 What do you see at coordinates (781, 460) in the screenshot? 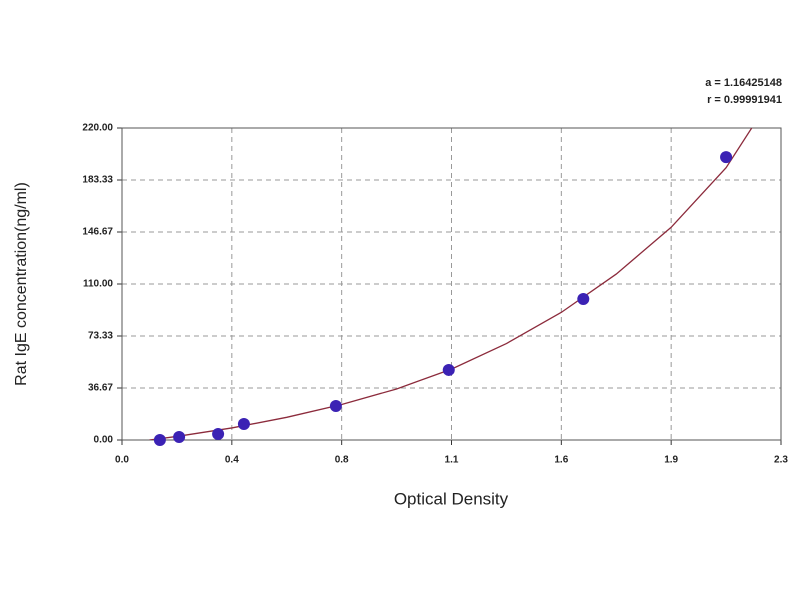
I see `x-tick-label: 2.3` at bounding box center [781, 460].